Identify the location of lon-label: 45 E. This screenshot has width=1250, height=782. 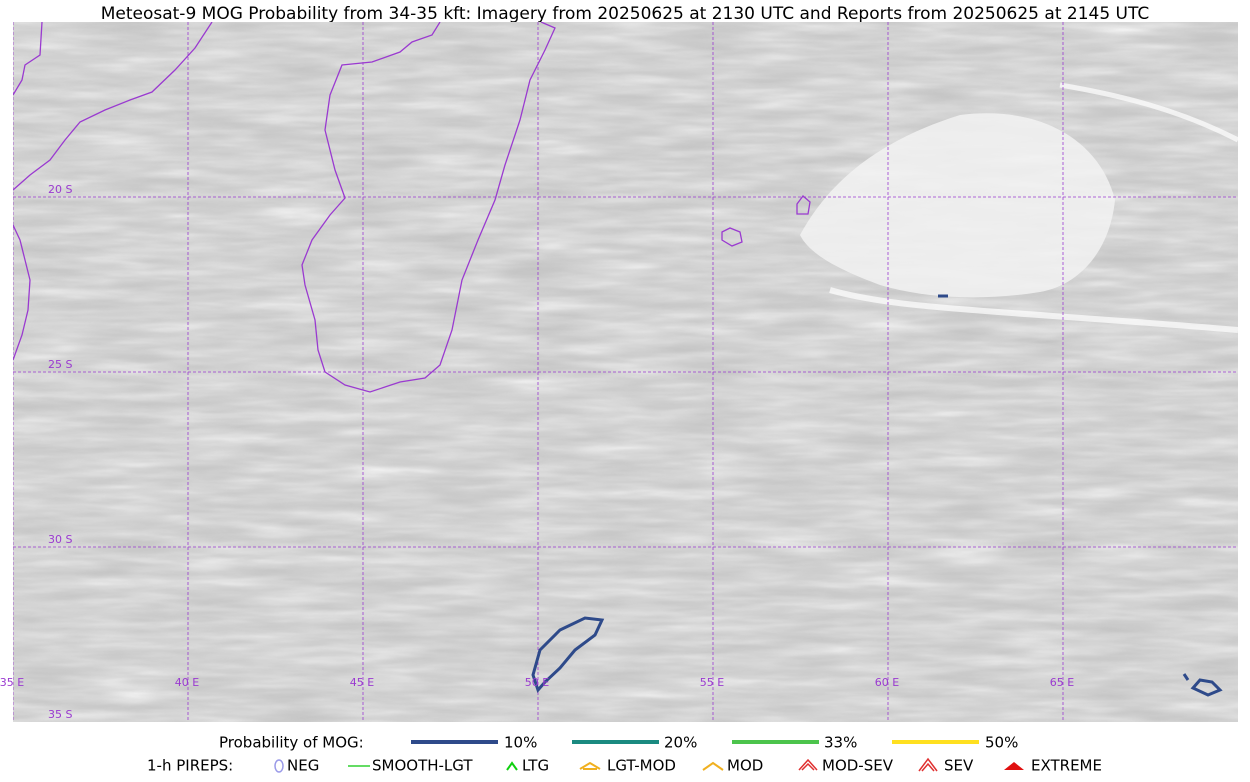
(362, 682).